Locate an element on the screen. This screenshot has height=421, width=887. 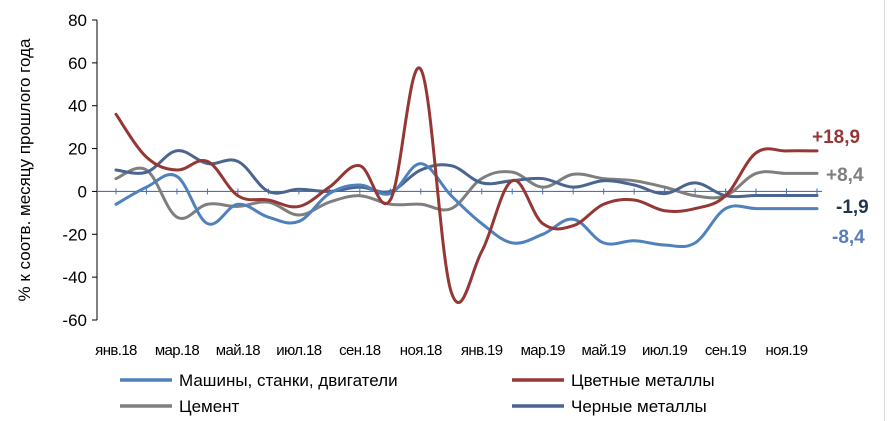
legend-label-1: Цветные металлы is located at coordinates (643, 380).